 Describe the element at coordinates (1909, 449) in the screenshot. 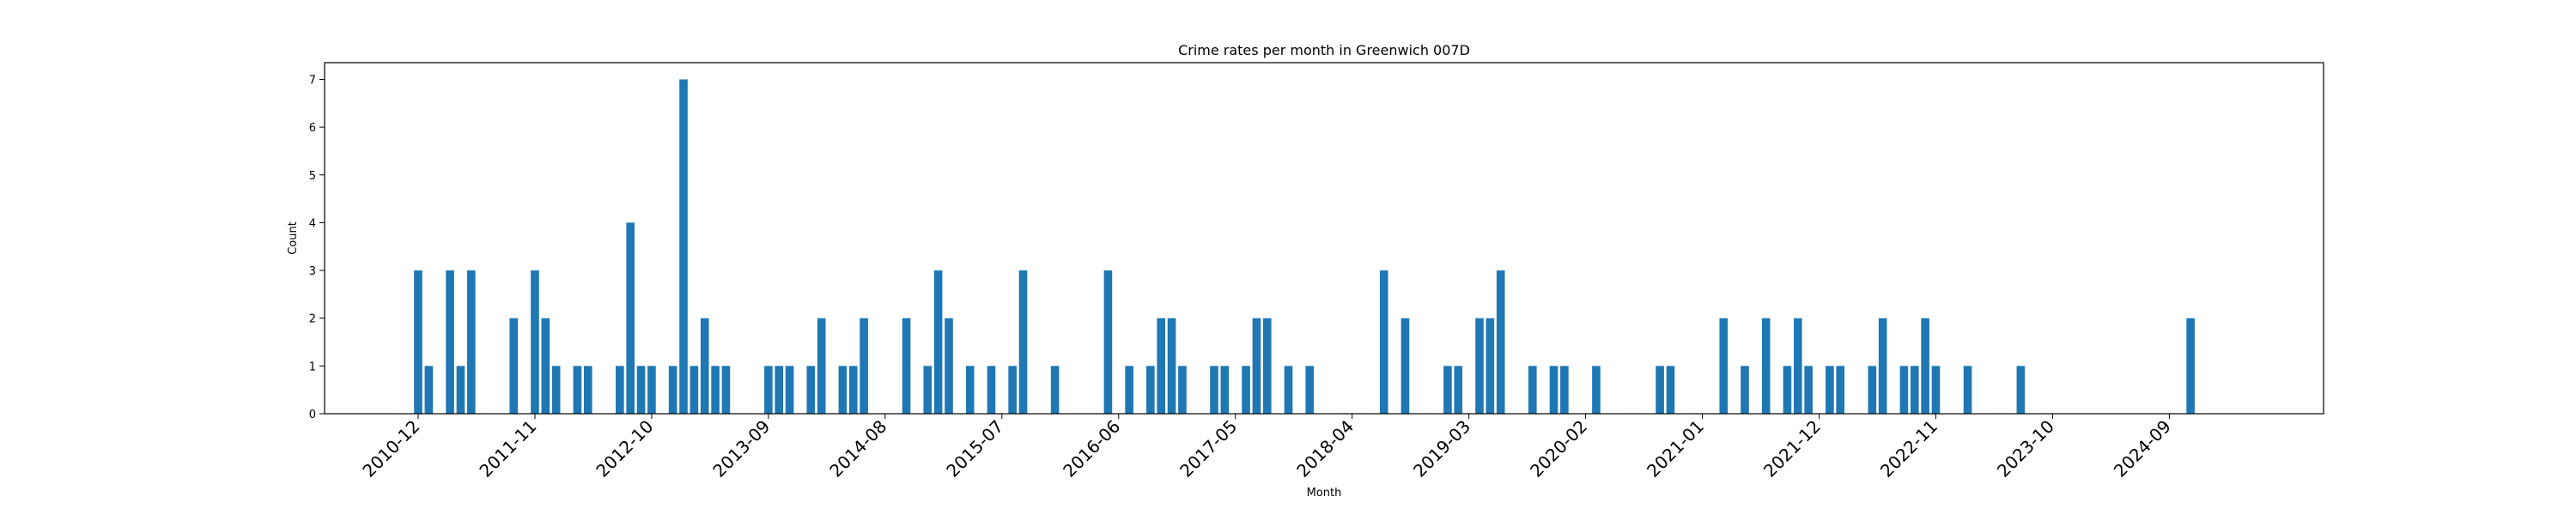

I see `x-tick-label: 2022-11` at that location.